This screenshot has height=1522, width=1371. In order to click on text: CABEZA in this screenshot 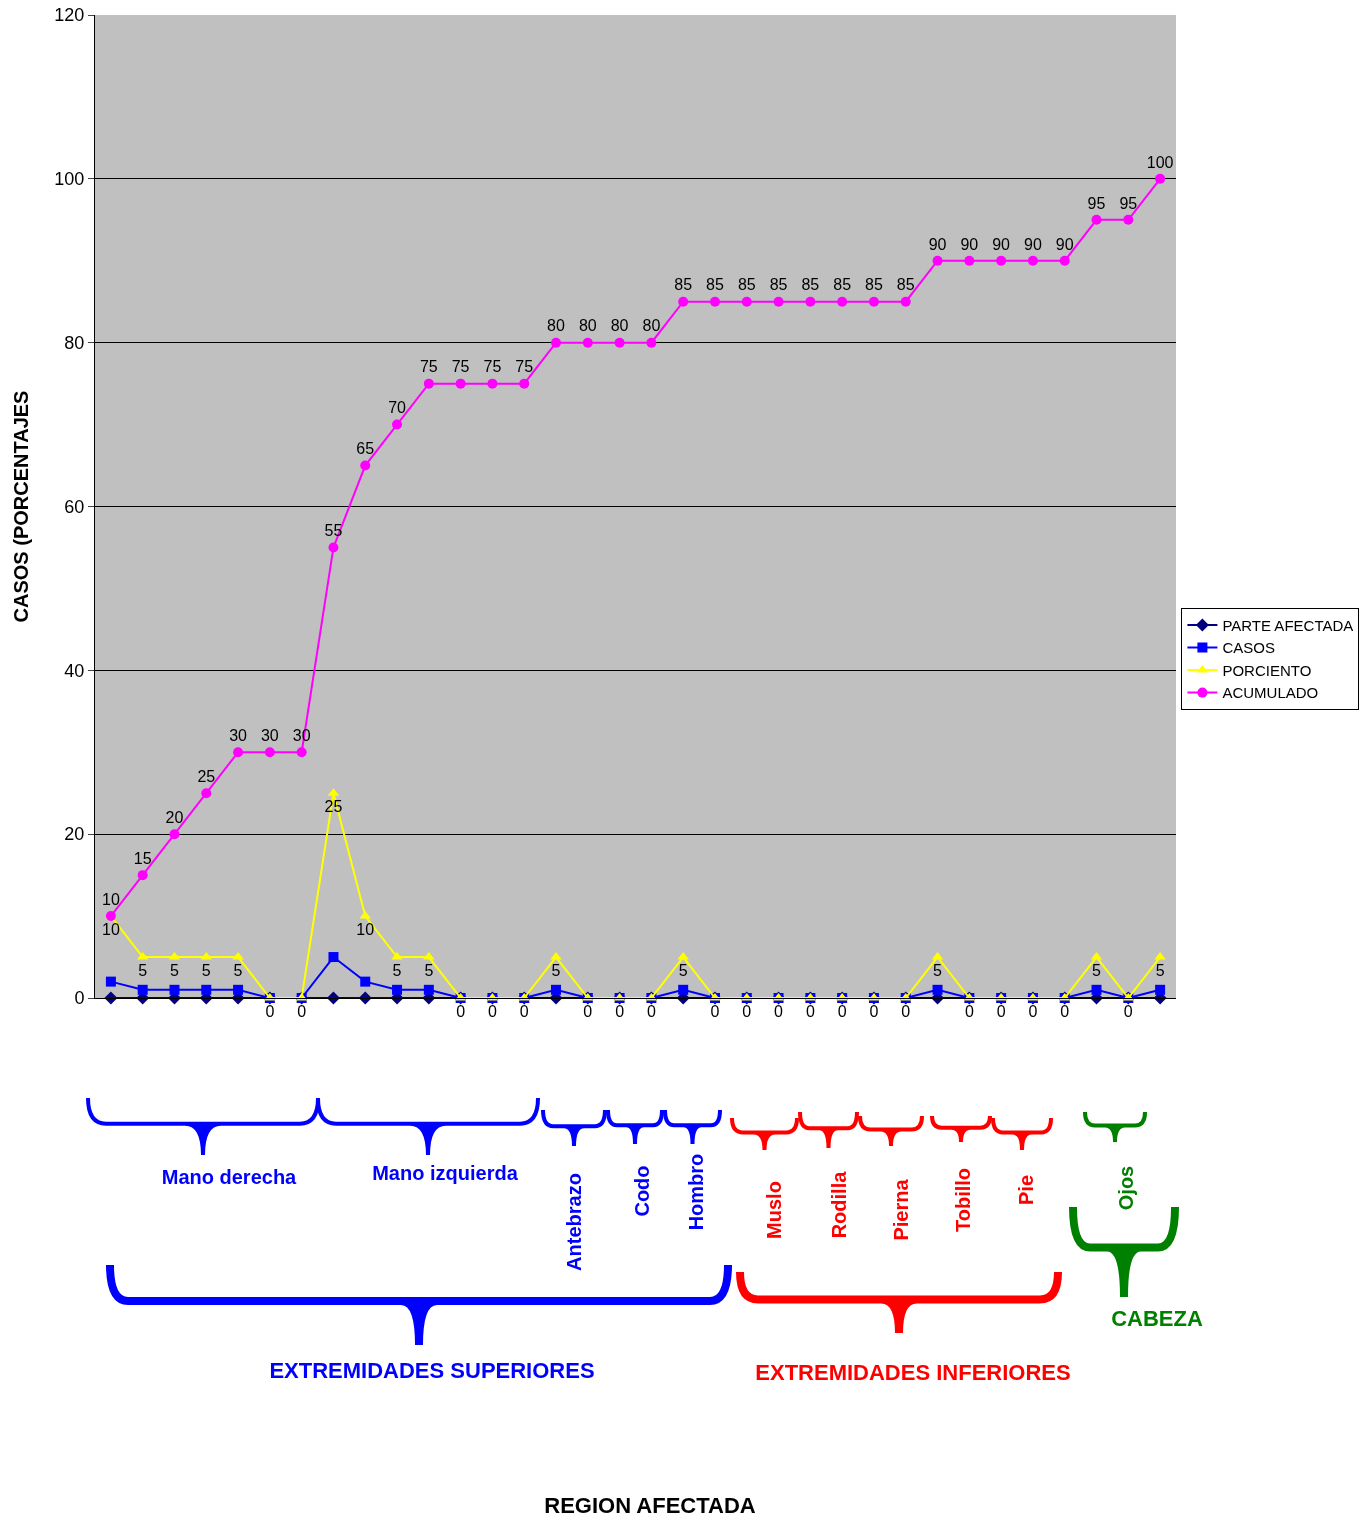, I will do `click(1157, 1318)`.